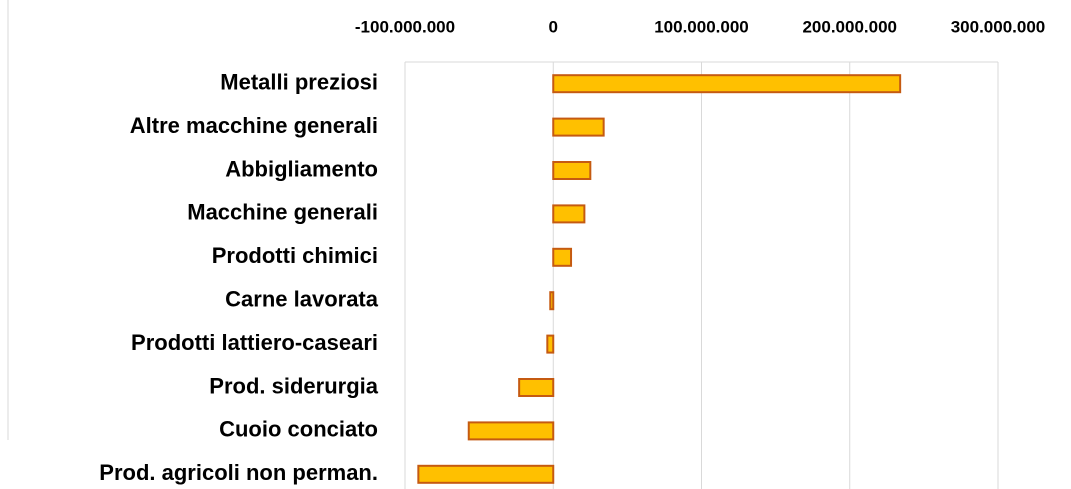  I want to click on category-label: Prod. siderurgia, so click(293, 385).